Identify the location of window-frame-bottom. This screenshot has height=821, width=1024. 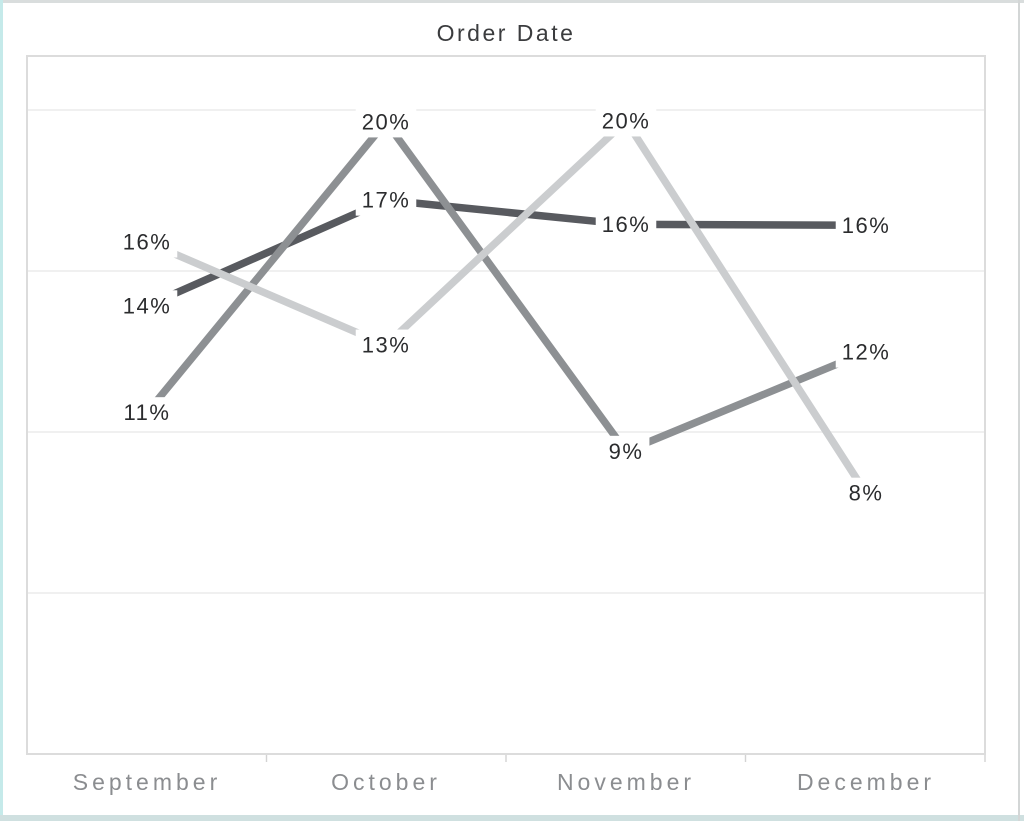
(512, 818).